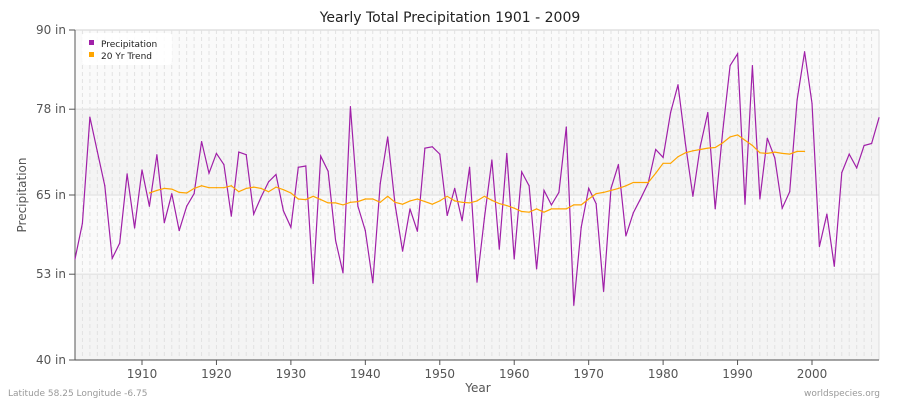 Image resolution: width=900 pixels, height=400 pixels. I want to click on legend-label-precipitation: Precipitation, so click(129, 45).